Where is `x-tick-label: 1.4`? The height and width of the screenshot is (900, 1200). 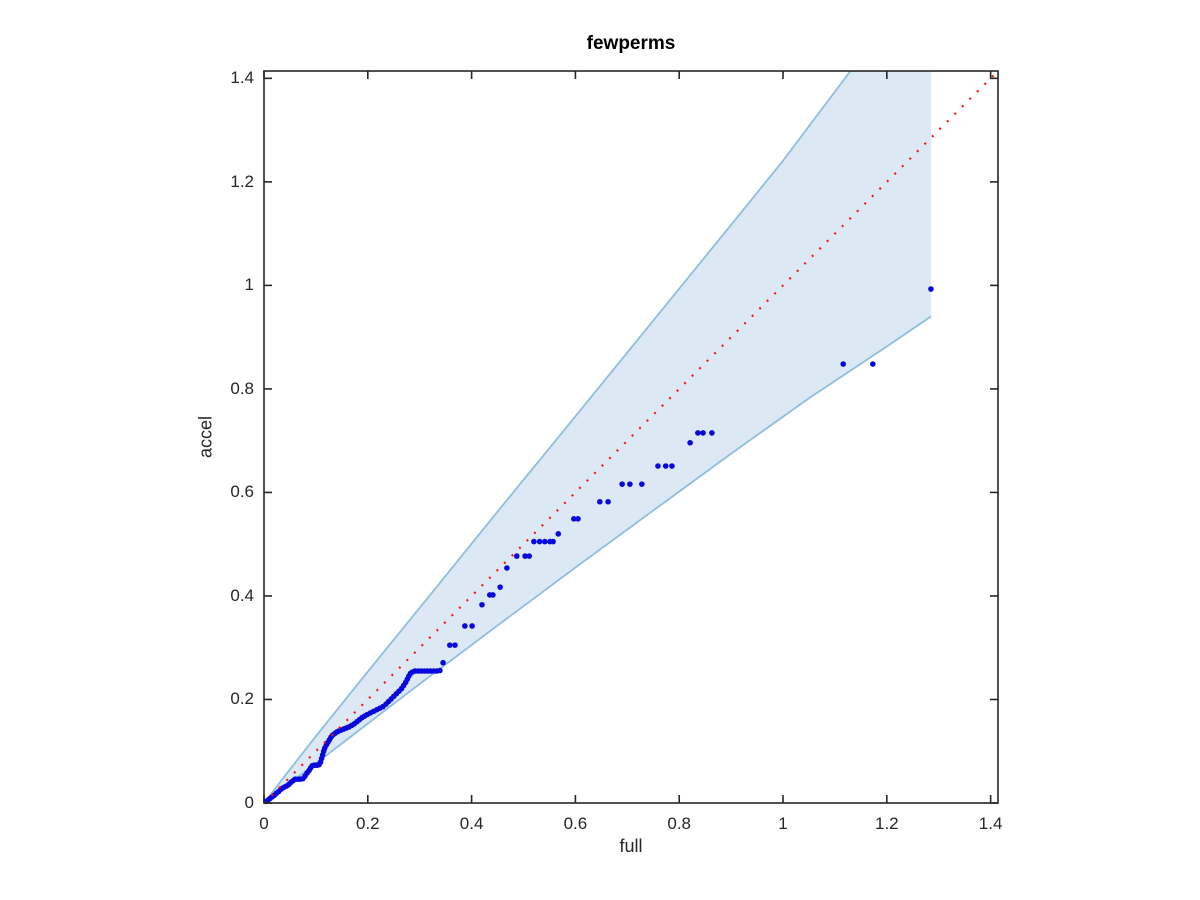 x-tick-label: 1.4 is located at coordinates (990, 823).